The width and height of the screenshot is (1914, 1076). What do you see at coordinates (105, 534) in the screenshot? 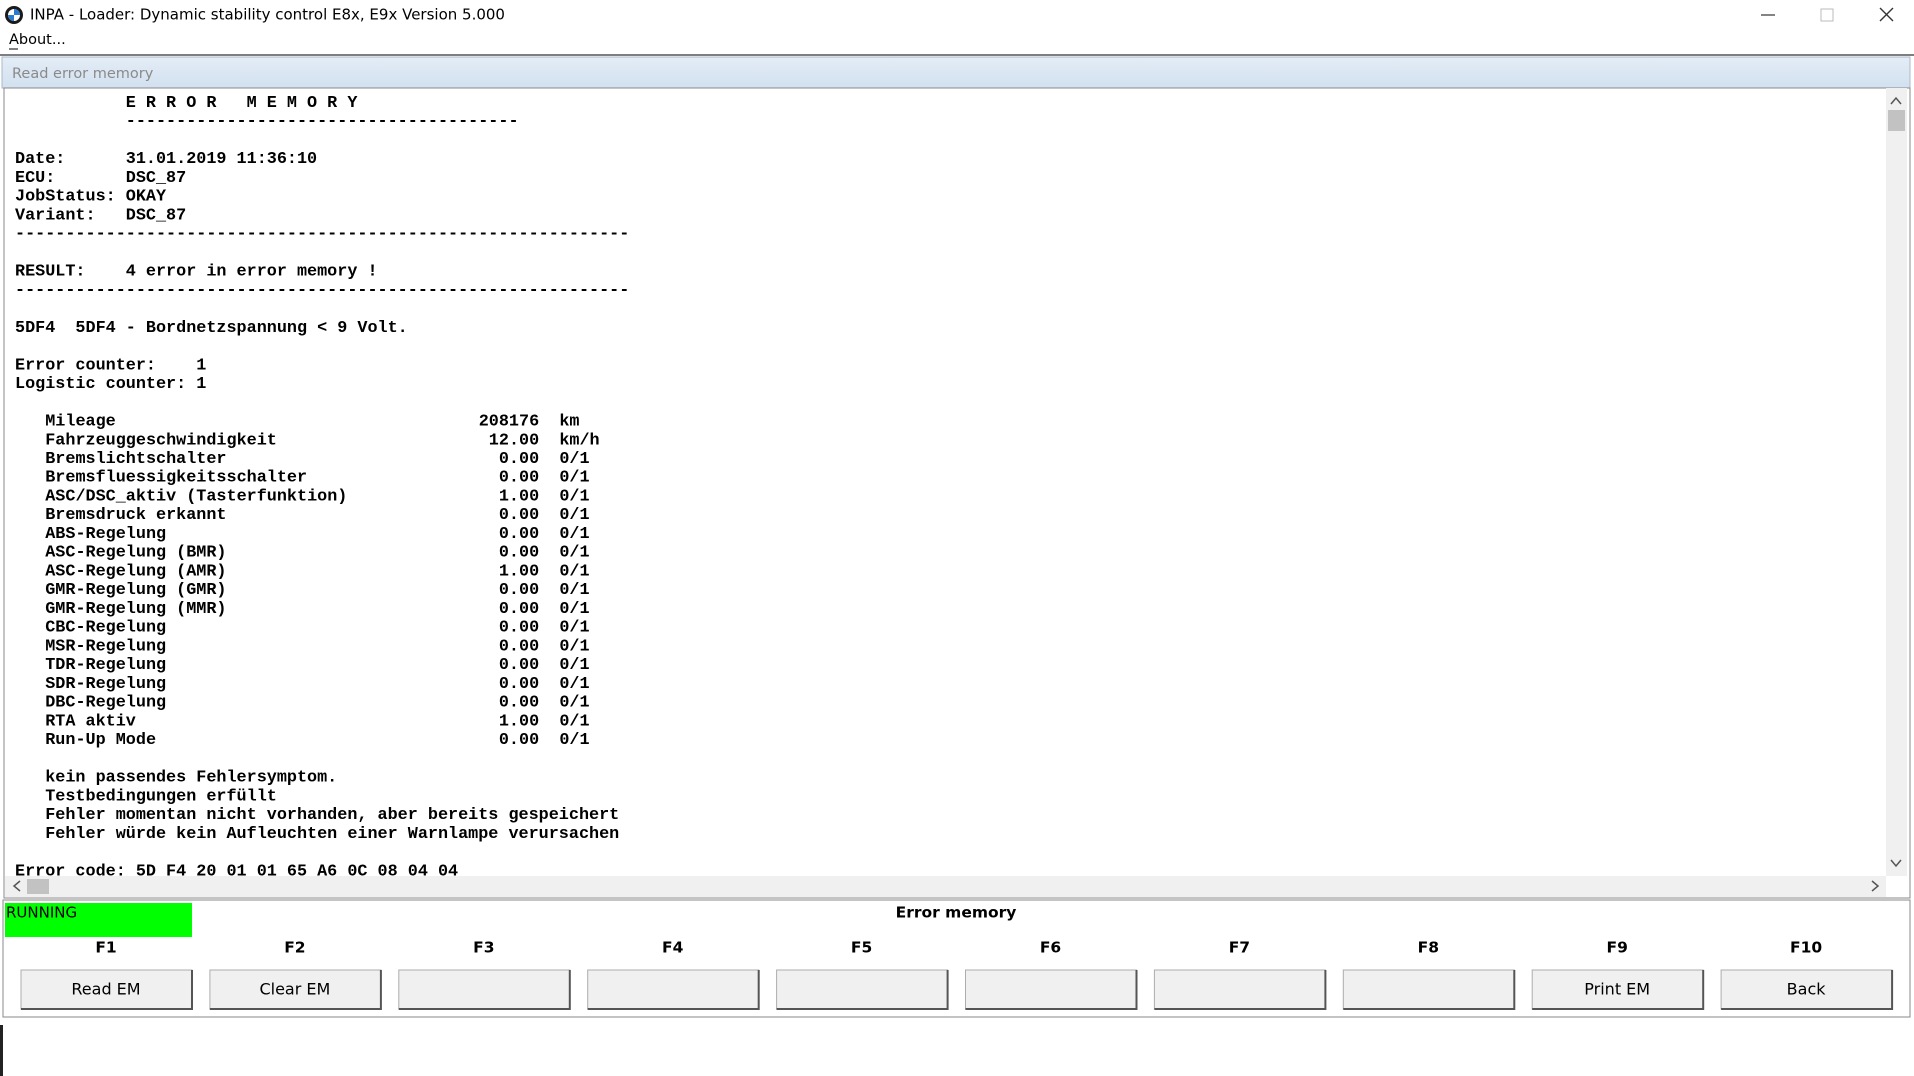
I see `measurement-name: ABS-Regelung` at bounding box center [105, 534].